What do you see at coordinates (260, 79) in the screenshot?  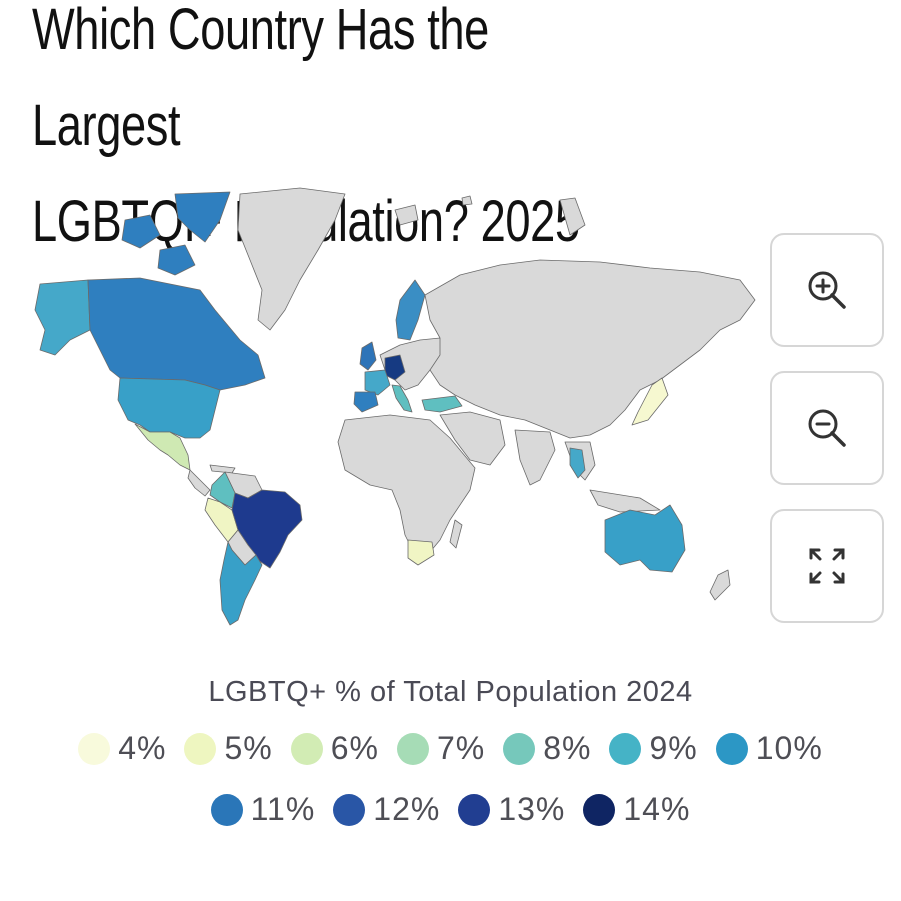 I see `title-line-1: Which Country Has the Largest` at bounding box center [260, 79].